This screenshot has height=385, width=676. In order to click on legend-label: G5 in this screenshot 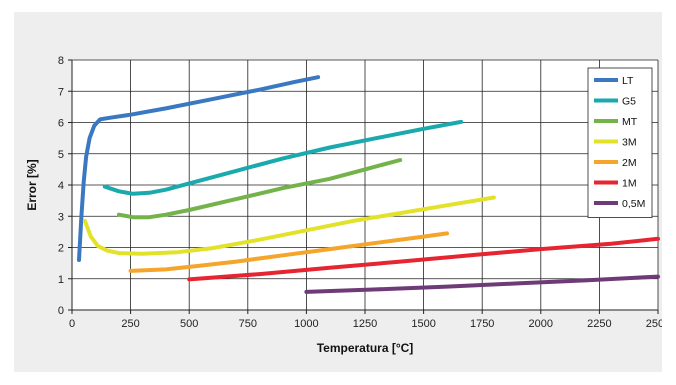, I will do `click(629, 102)`.